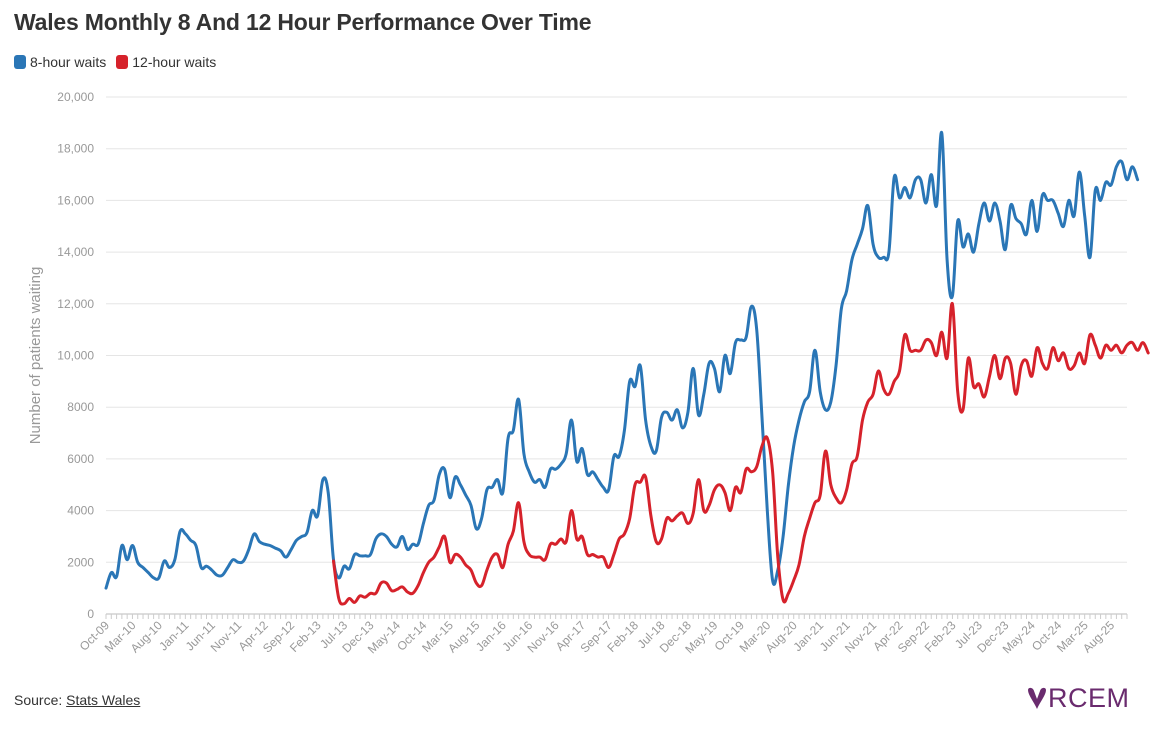  I want to click on logo-text: RCEM, so click(1089, 698).